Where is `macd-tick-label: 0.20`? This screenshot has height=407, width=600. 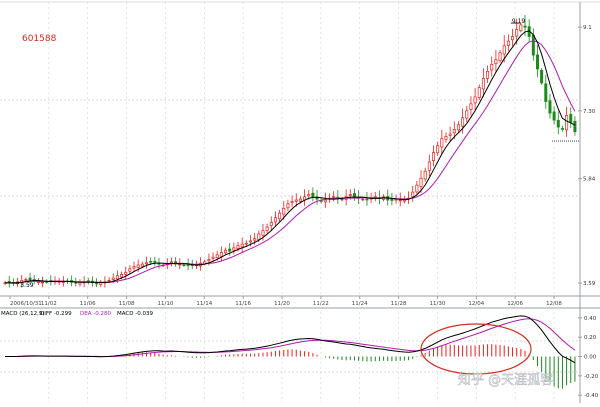
macd-tick-label: 0.20 is located at coordinates (590, 338).